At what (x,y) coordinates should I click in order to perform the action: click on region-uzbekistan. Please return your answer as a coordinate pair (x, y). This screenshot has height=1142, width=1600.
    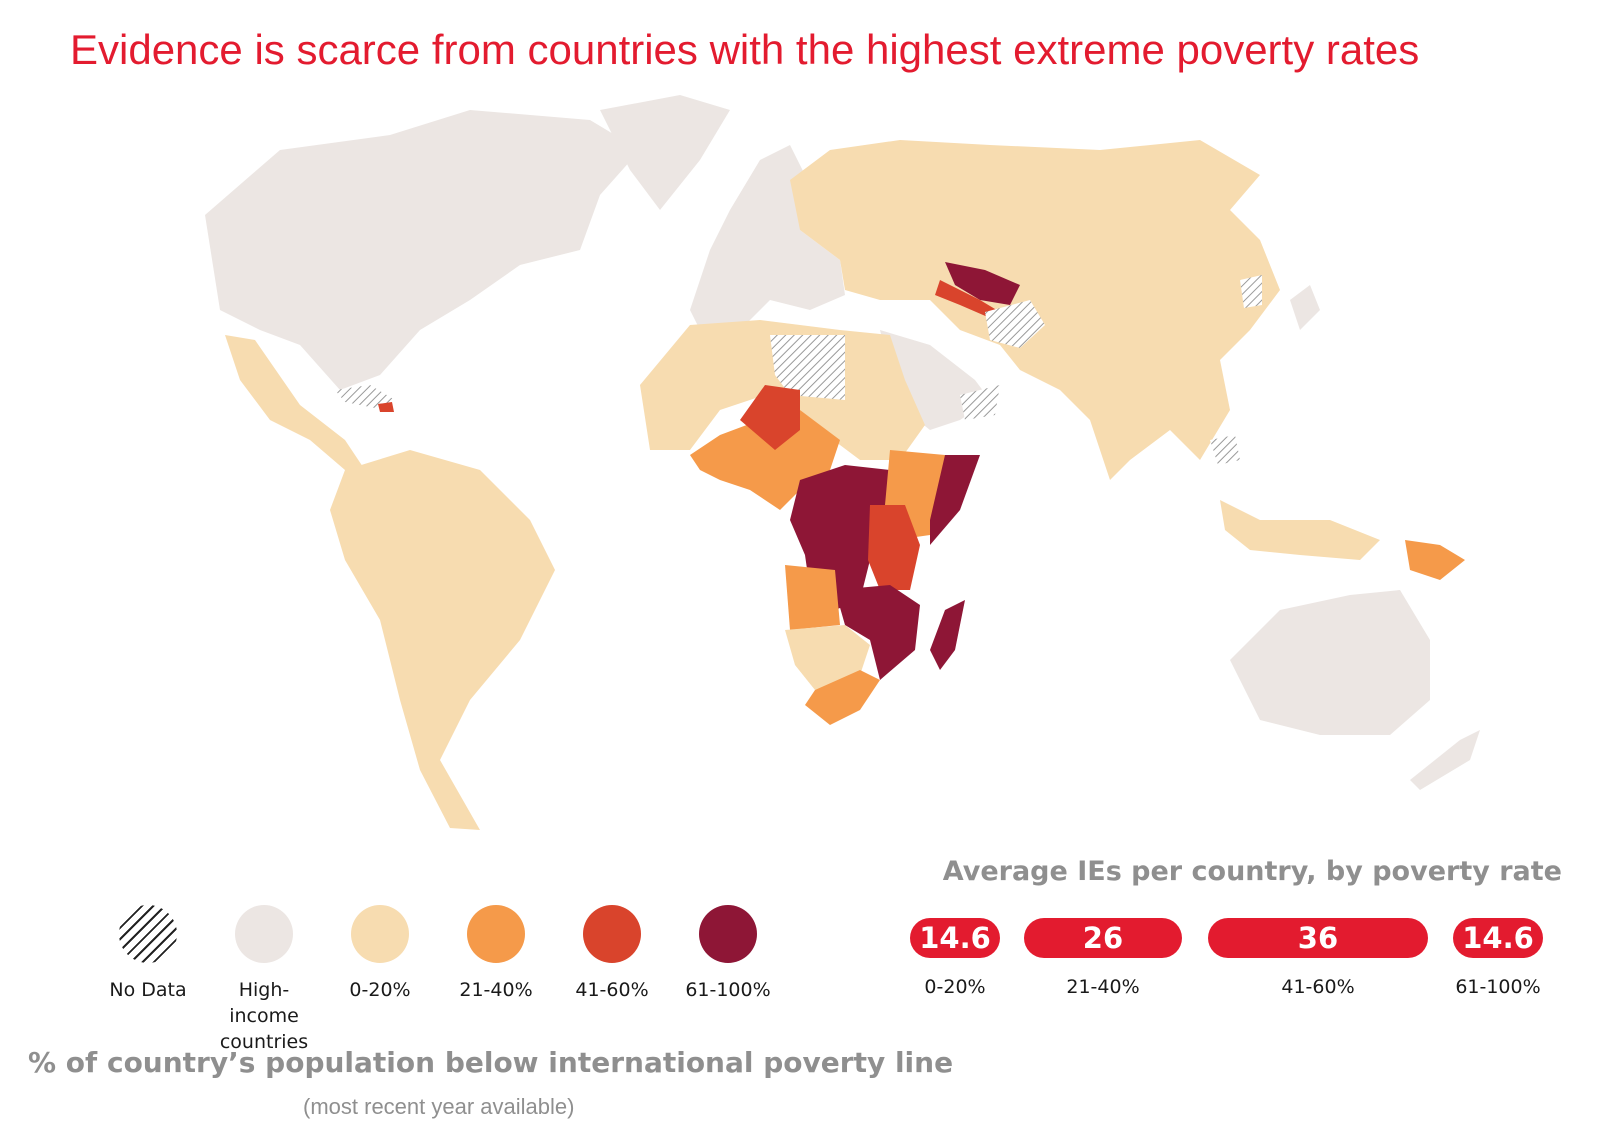
    Looking at the image, I should click on (982, 283).